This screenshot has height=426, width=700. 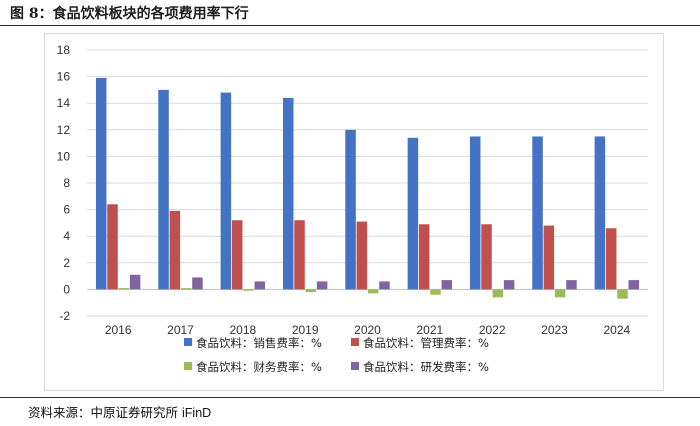 I want to click on legend-swatch-admin, so click(x=355, y=342).